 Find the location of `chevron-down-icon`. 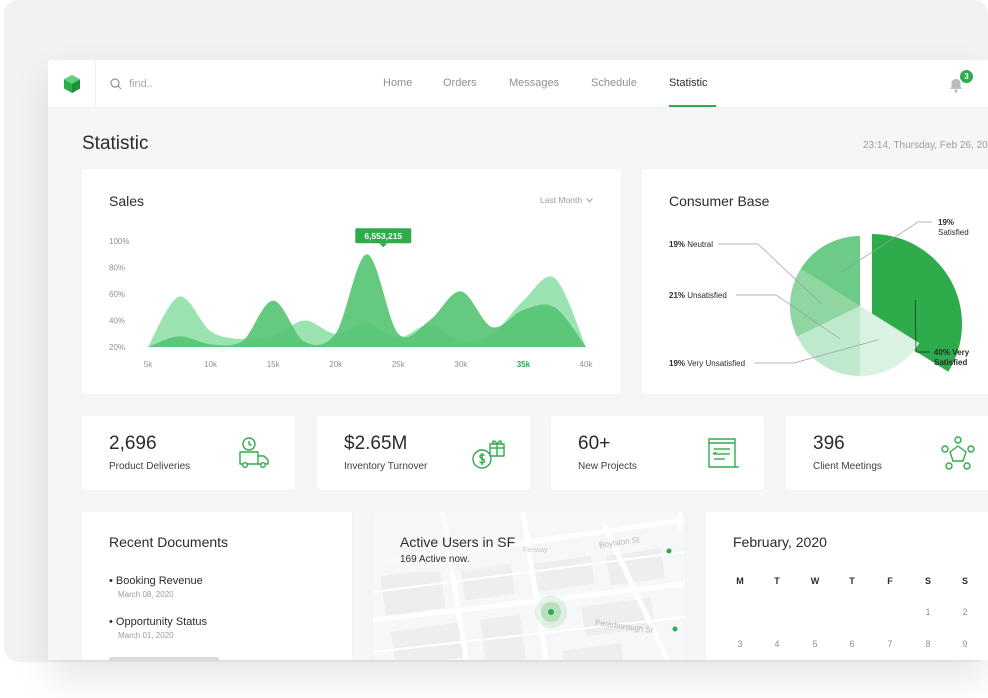

chevron-down-icon is located at coordinates (589, 200).